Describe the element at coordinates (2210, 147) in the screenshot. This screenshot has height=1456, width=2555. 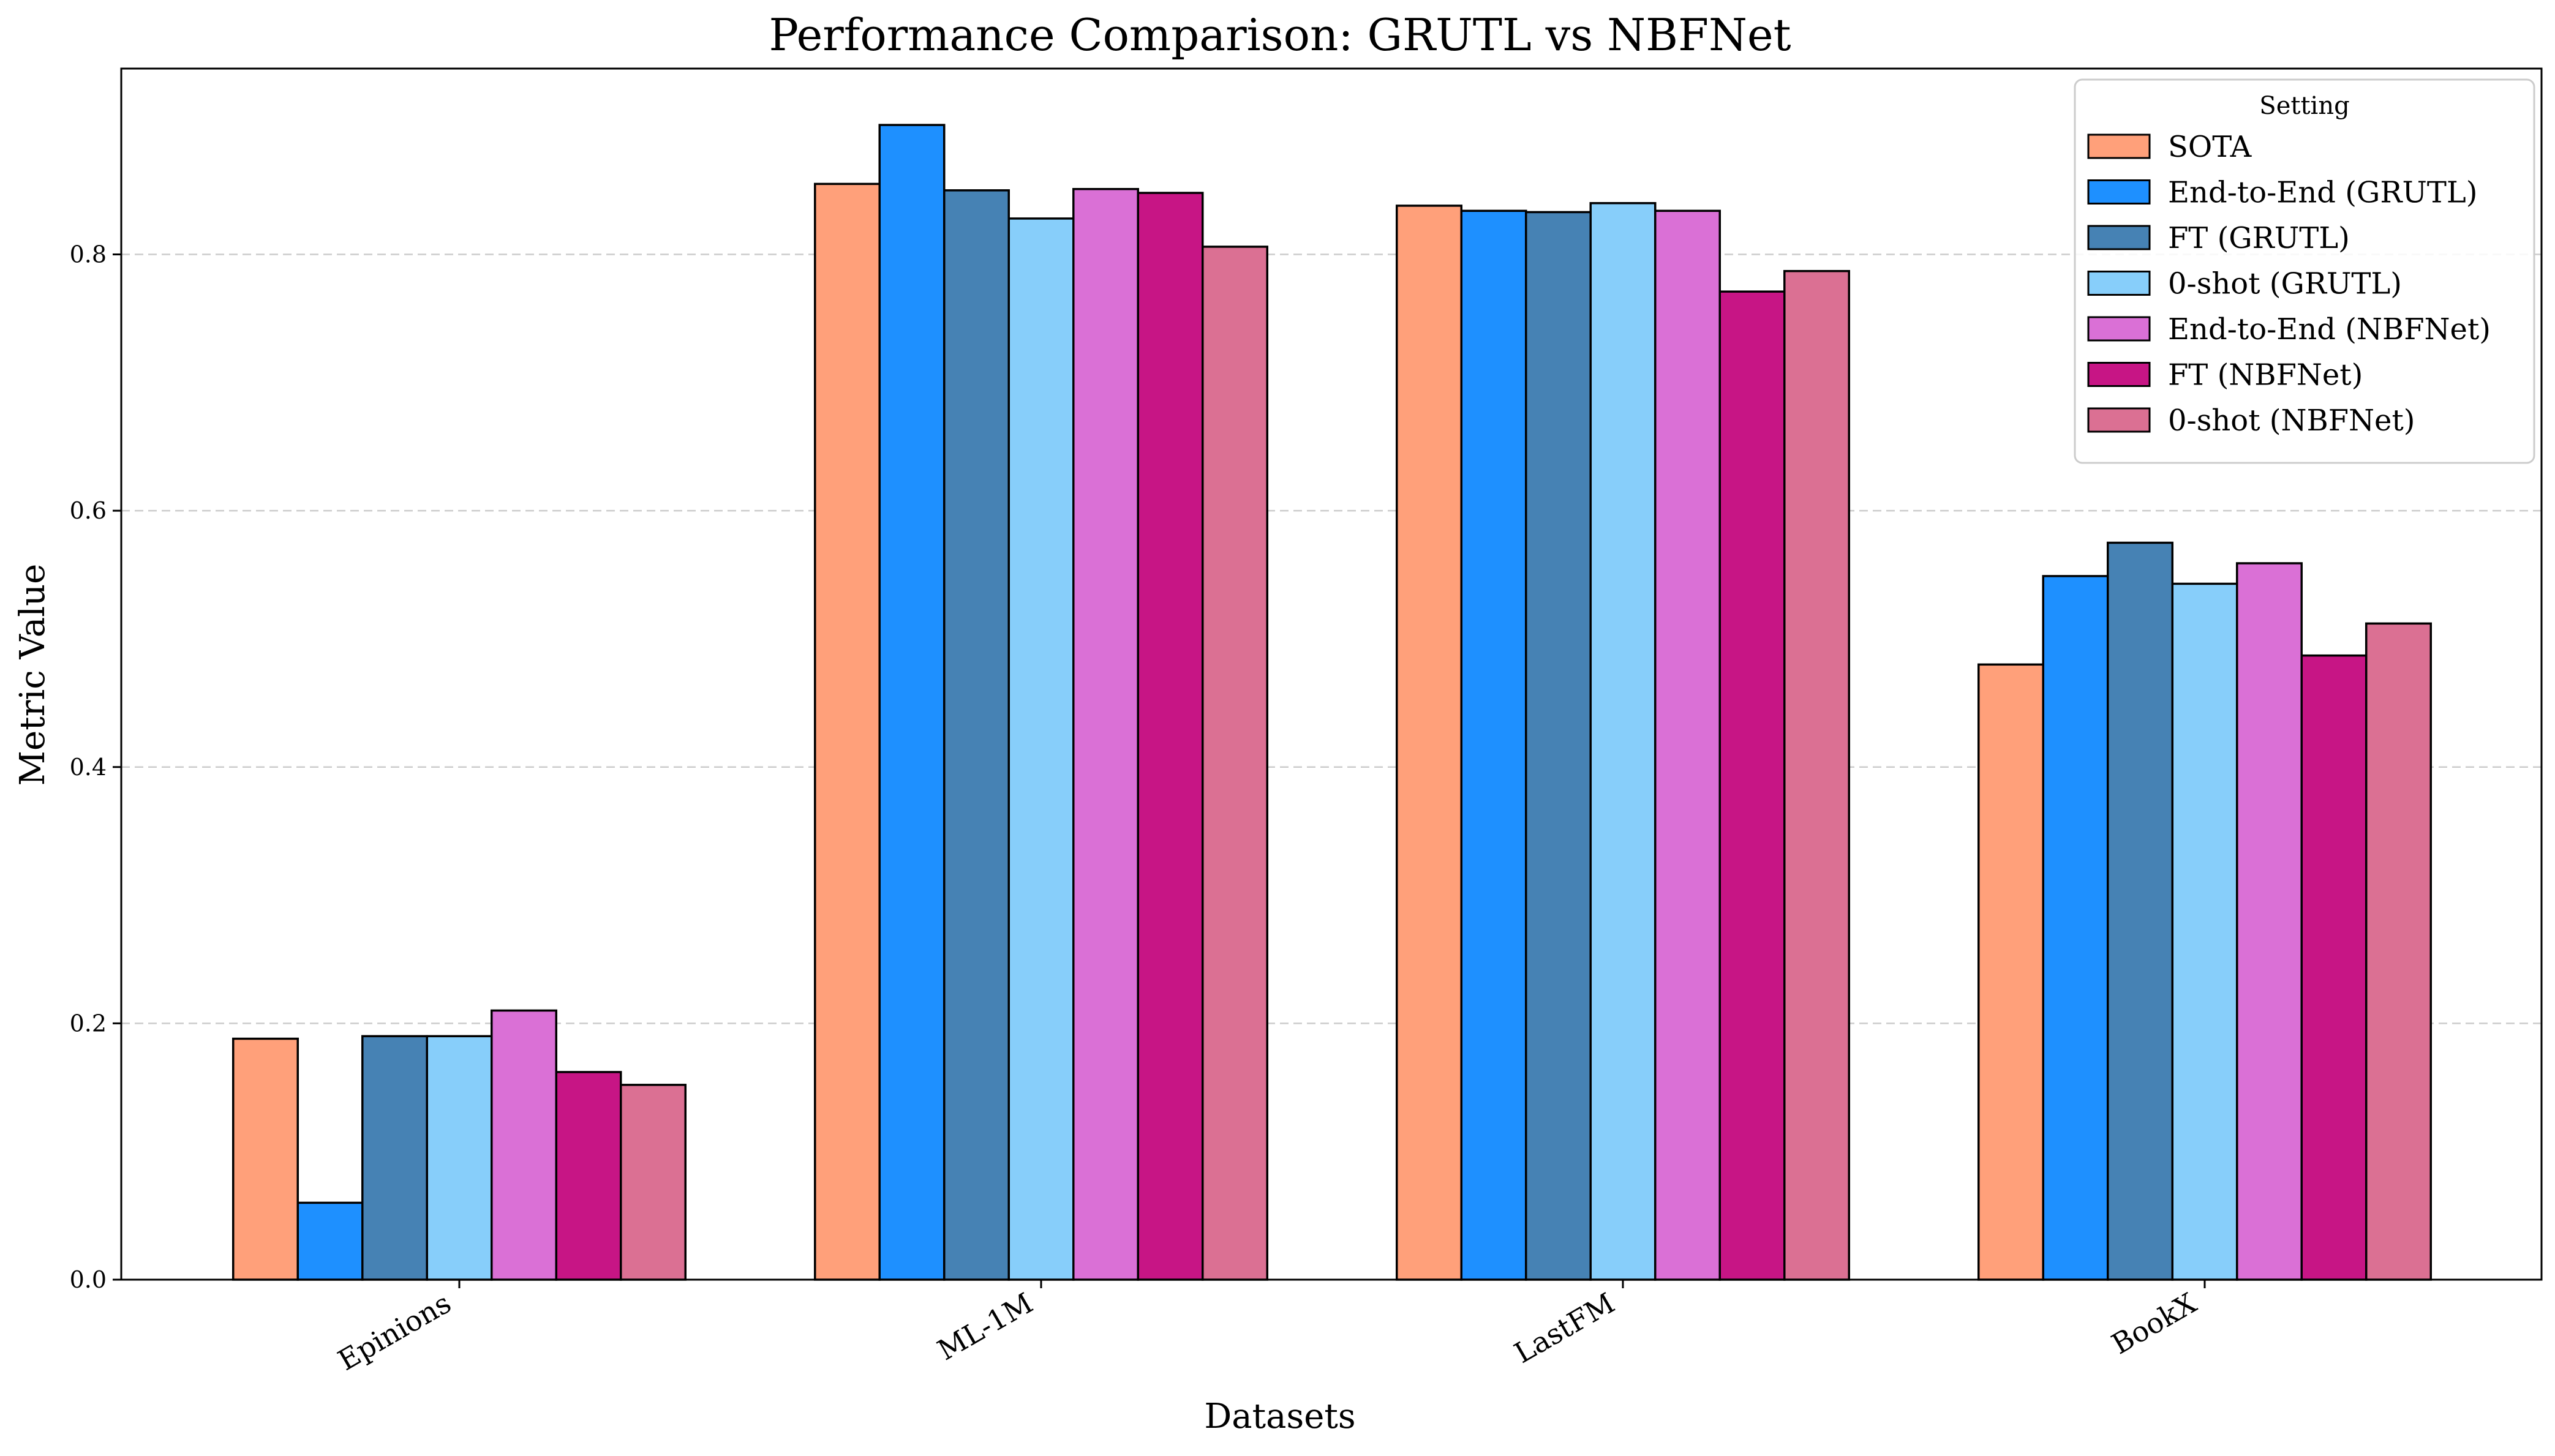
I see `legend-label: SOTA` at that location.